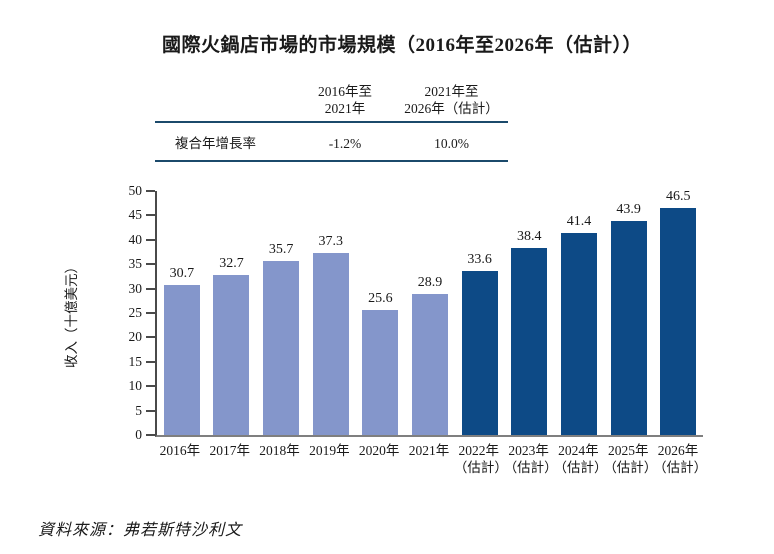  I want to click on y-tick-label: 50, so click(135, 190).